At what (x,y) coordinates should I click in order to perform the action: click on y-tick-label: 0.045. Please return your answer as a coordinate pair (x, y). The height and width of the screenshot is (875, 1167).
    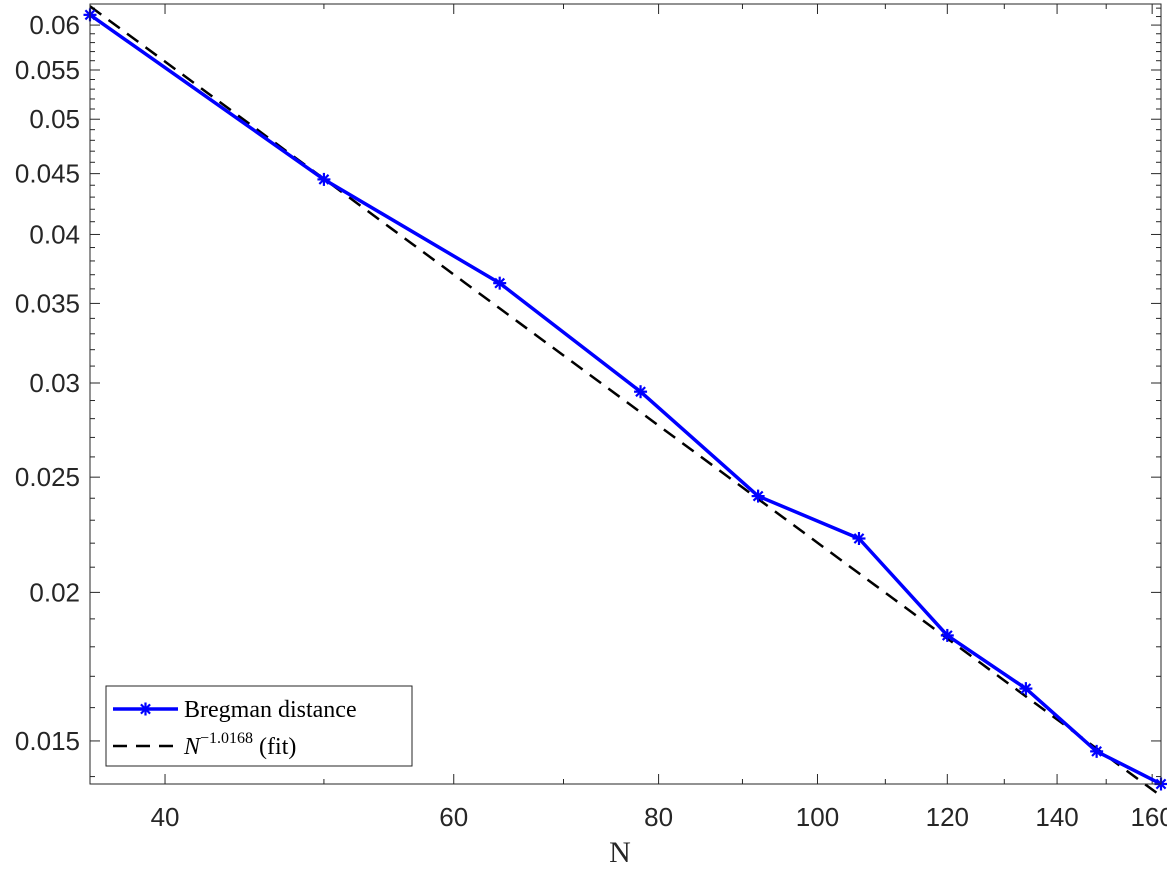
    Looking at the image, I should click on (47, 174).